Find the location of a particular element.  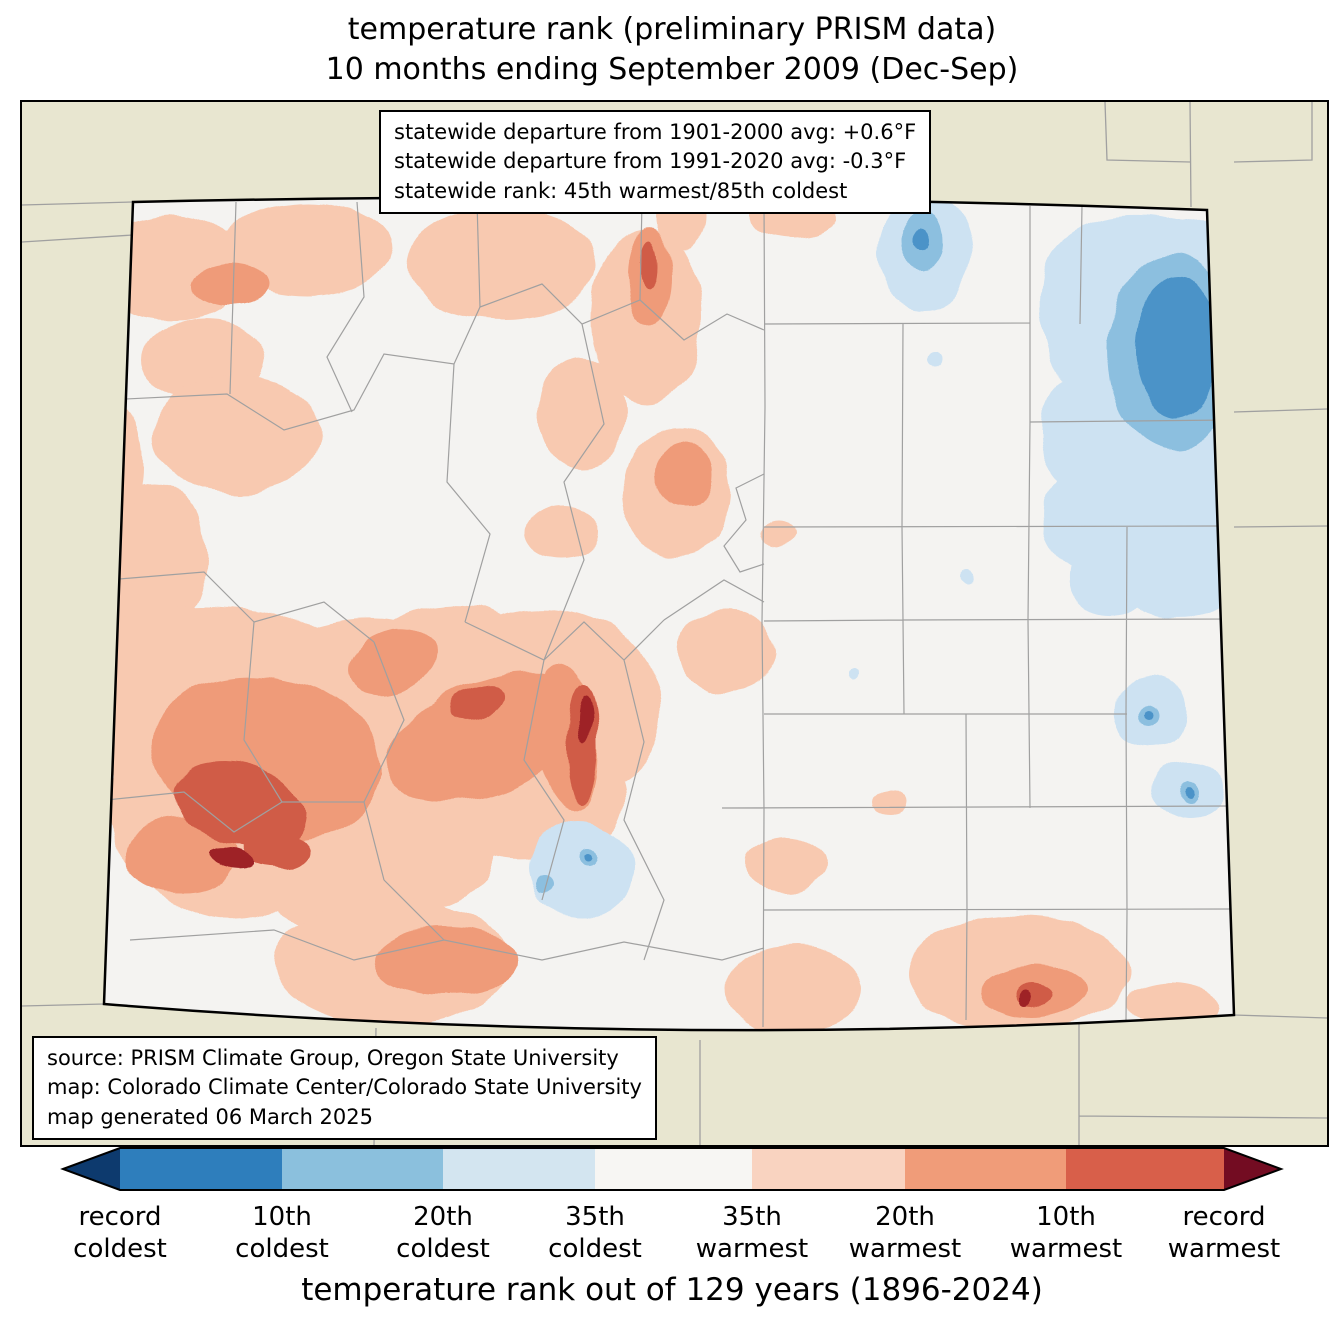

legend-label-35th-coldest: 35th coldest is located at coordinates (595, 1233).